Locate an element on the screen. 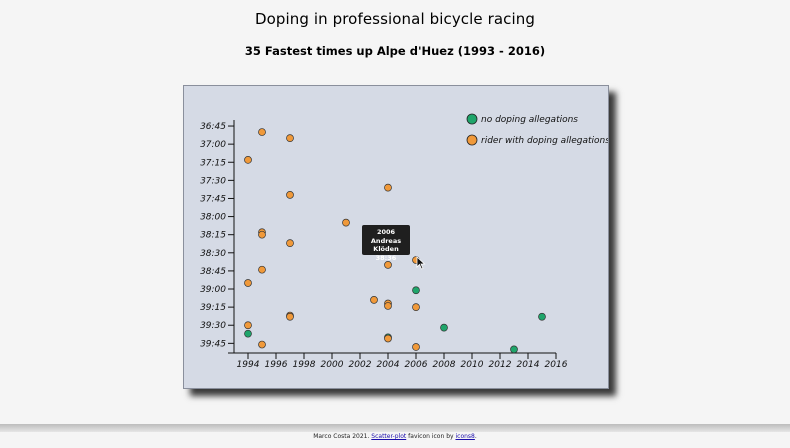 The image size is (790, 448). x-tick-label: 2008 is located at coordinates (444, 365).